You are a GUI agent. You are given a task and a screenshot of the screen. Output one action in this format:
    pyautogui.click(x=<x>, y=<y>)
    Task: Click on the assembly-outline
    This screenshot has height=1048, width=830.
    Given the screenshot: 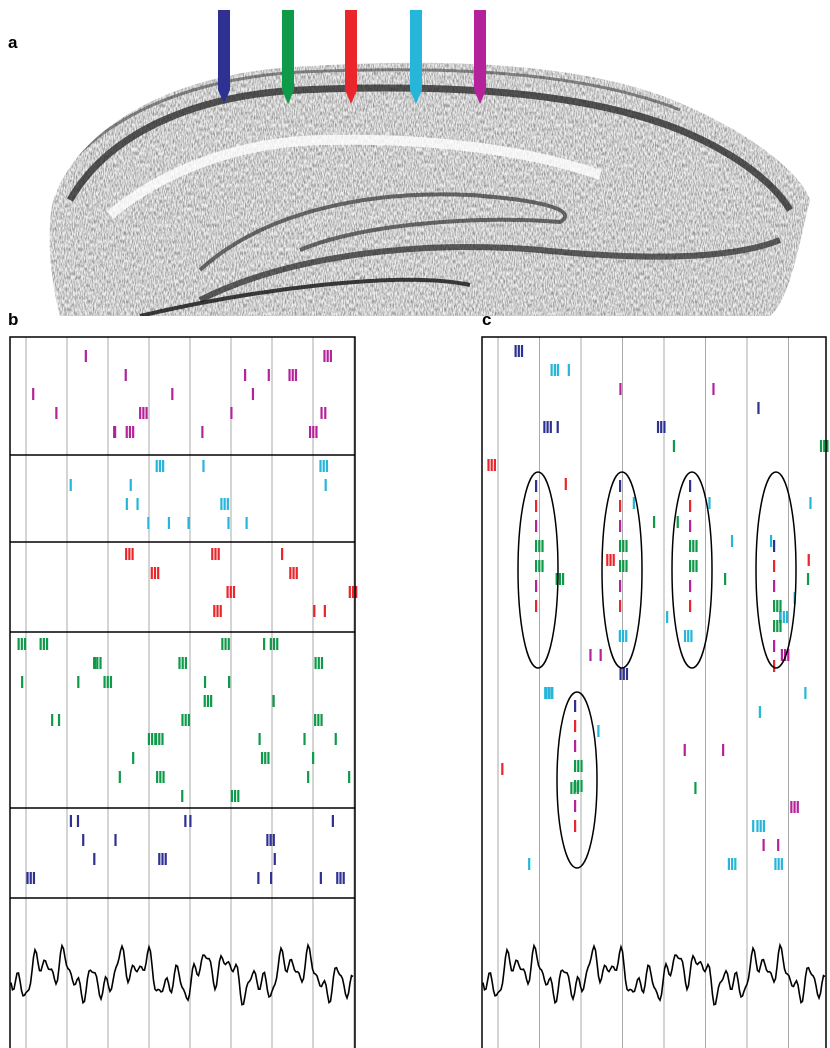 What is the action you would take?
    pyautogui.click(x=538, y=570)
    